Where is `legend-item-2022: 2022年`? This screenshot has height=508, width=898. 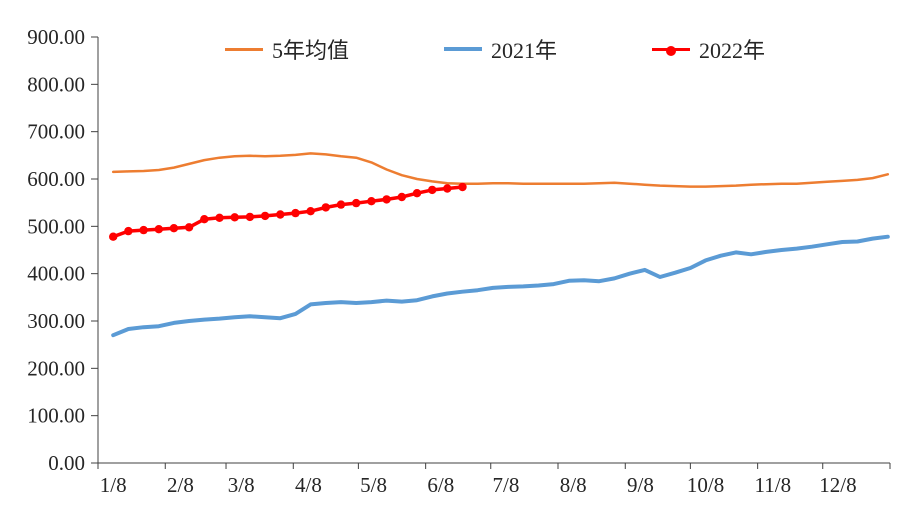 legend-item-2022: 2022年 is located at coordinates (708, 49).